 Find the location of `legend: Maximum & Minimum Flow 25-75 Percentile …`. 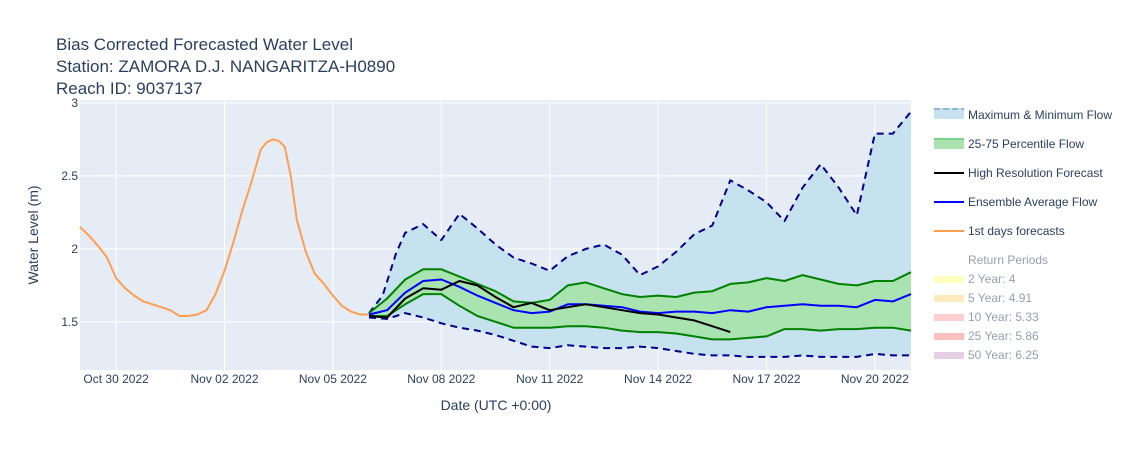

legend: Maximum & Minimum Flow 25-75 Percentile … is located at coordinates (1023, 235).